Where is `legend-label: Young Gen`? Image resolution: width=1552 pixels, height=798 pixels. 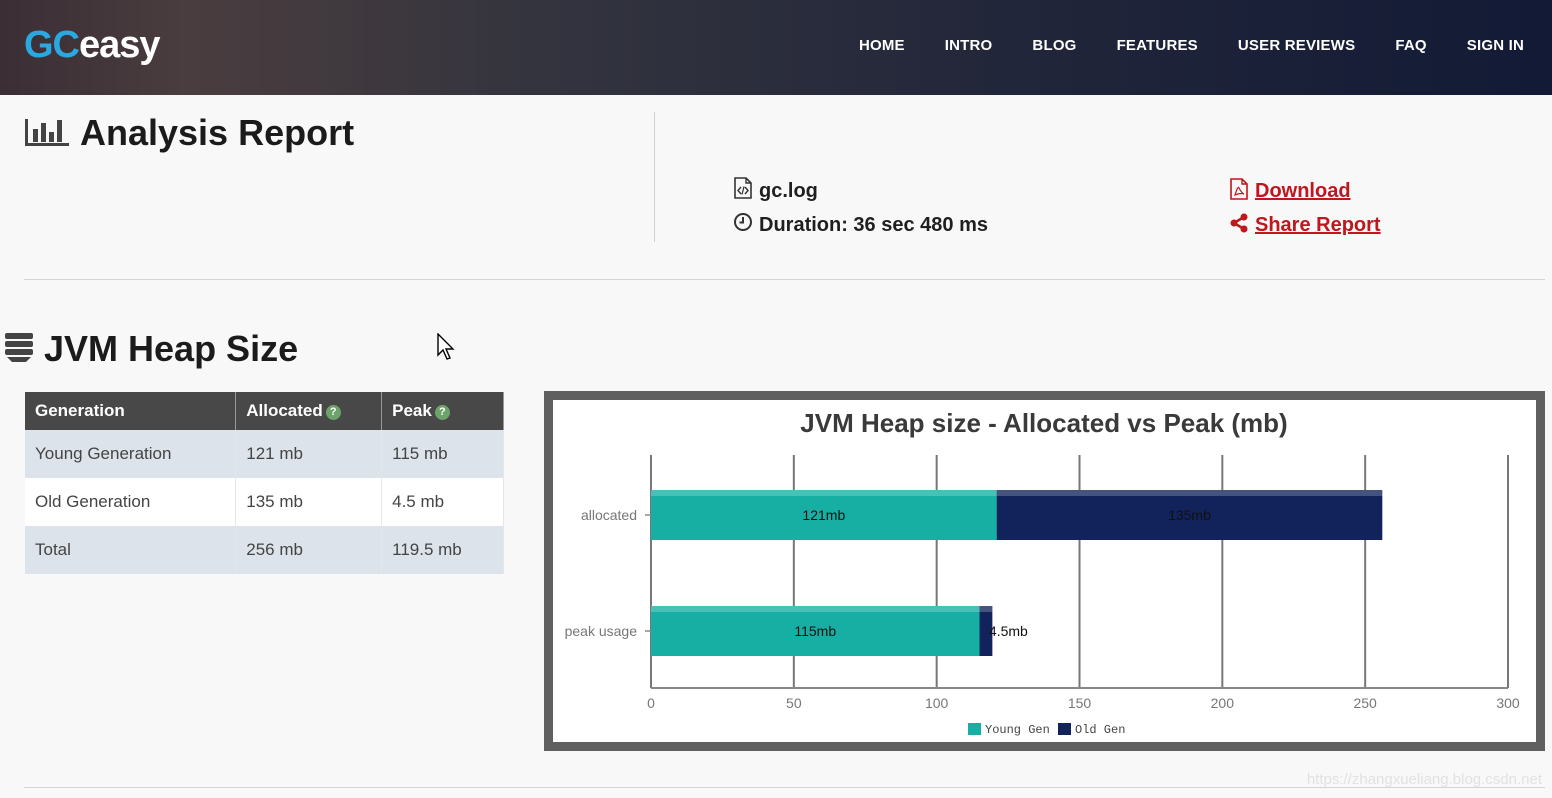 legend-label: Young Gen is located at coordinates (1017, 730).